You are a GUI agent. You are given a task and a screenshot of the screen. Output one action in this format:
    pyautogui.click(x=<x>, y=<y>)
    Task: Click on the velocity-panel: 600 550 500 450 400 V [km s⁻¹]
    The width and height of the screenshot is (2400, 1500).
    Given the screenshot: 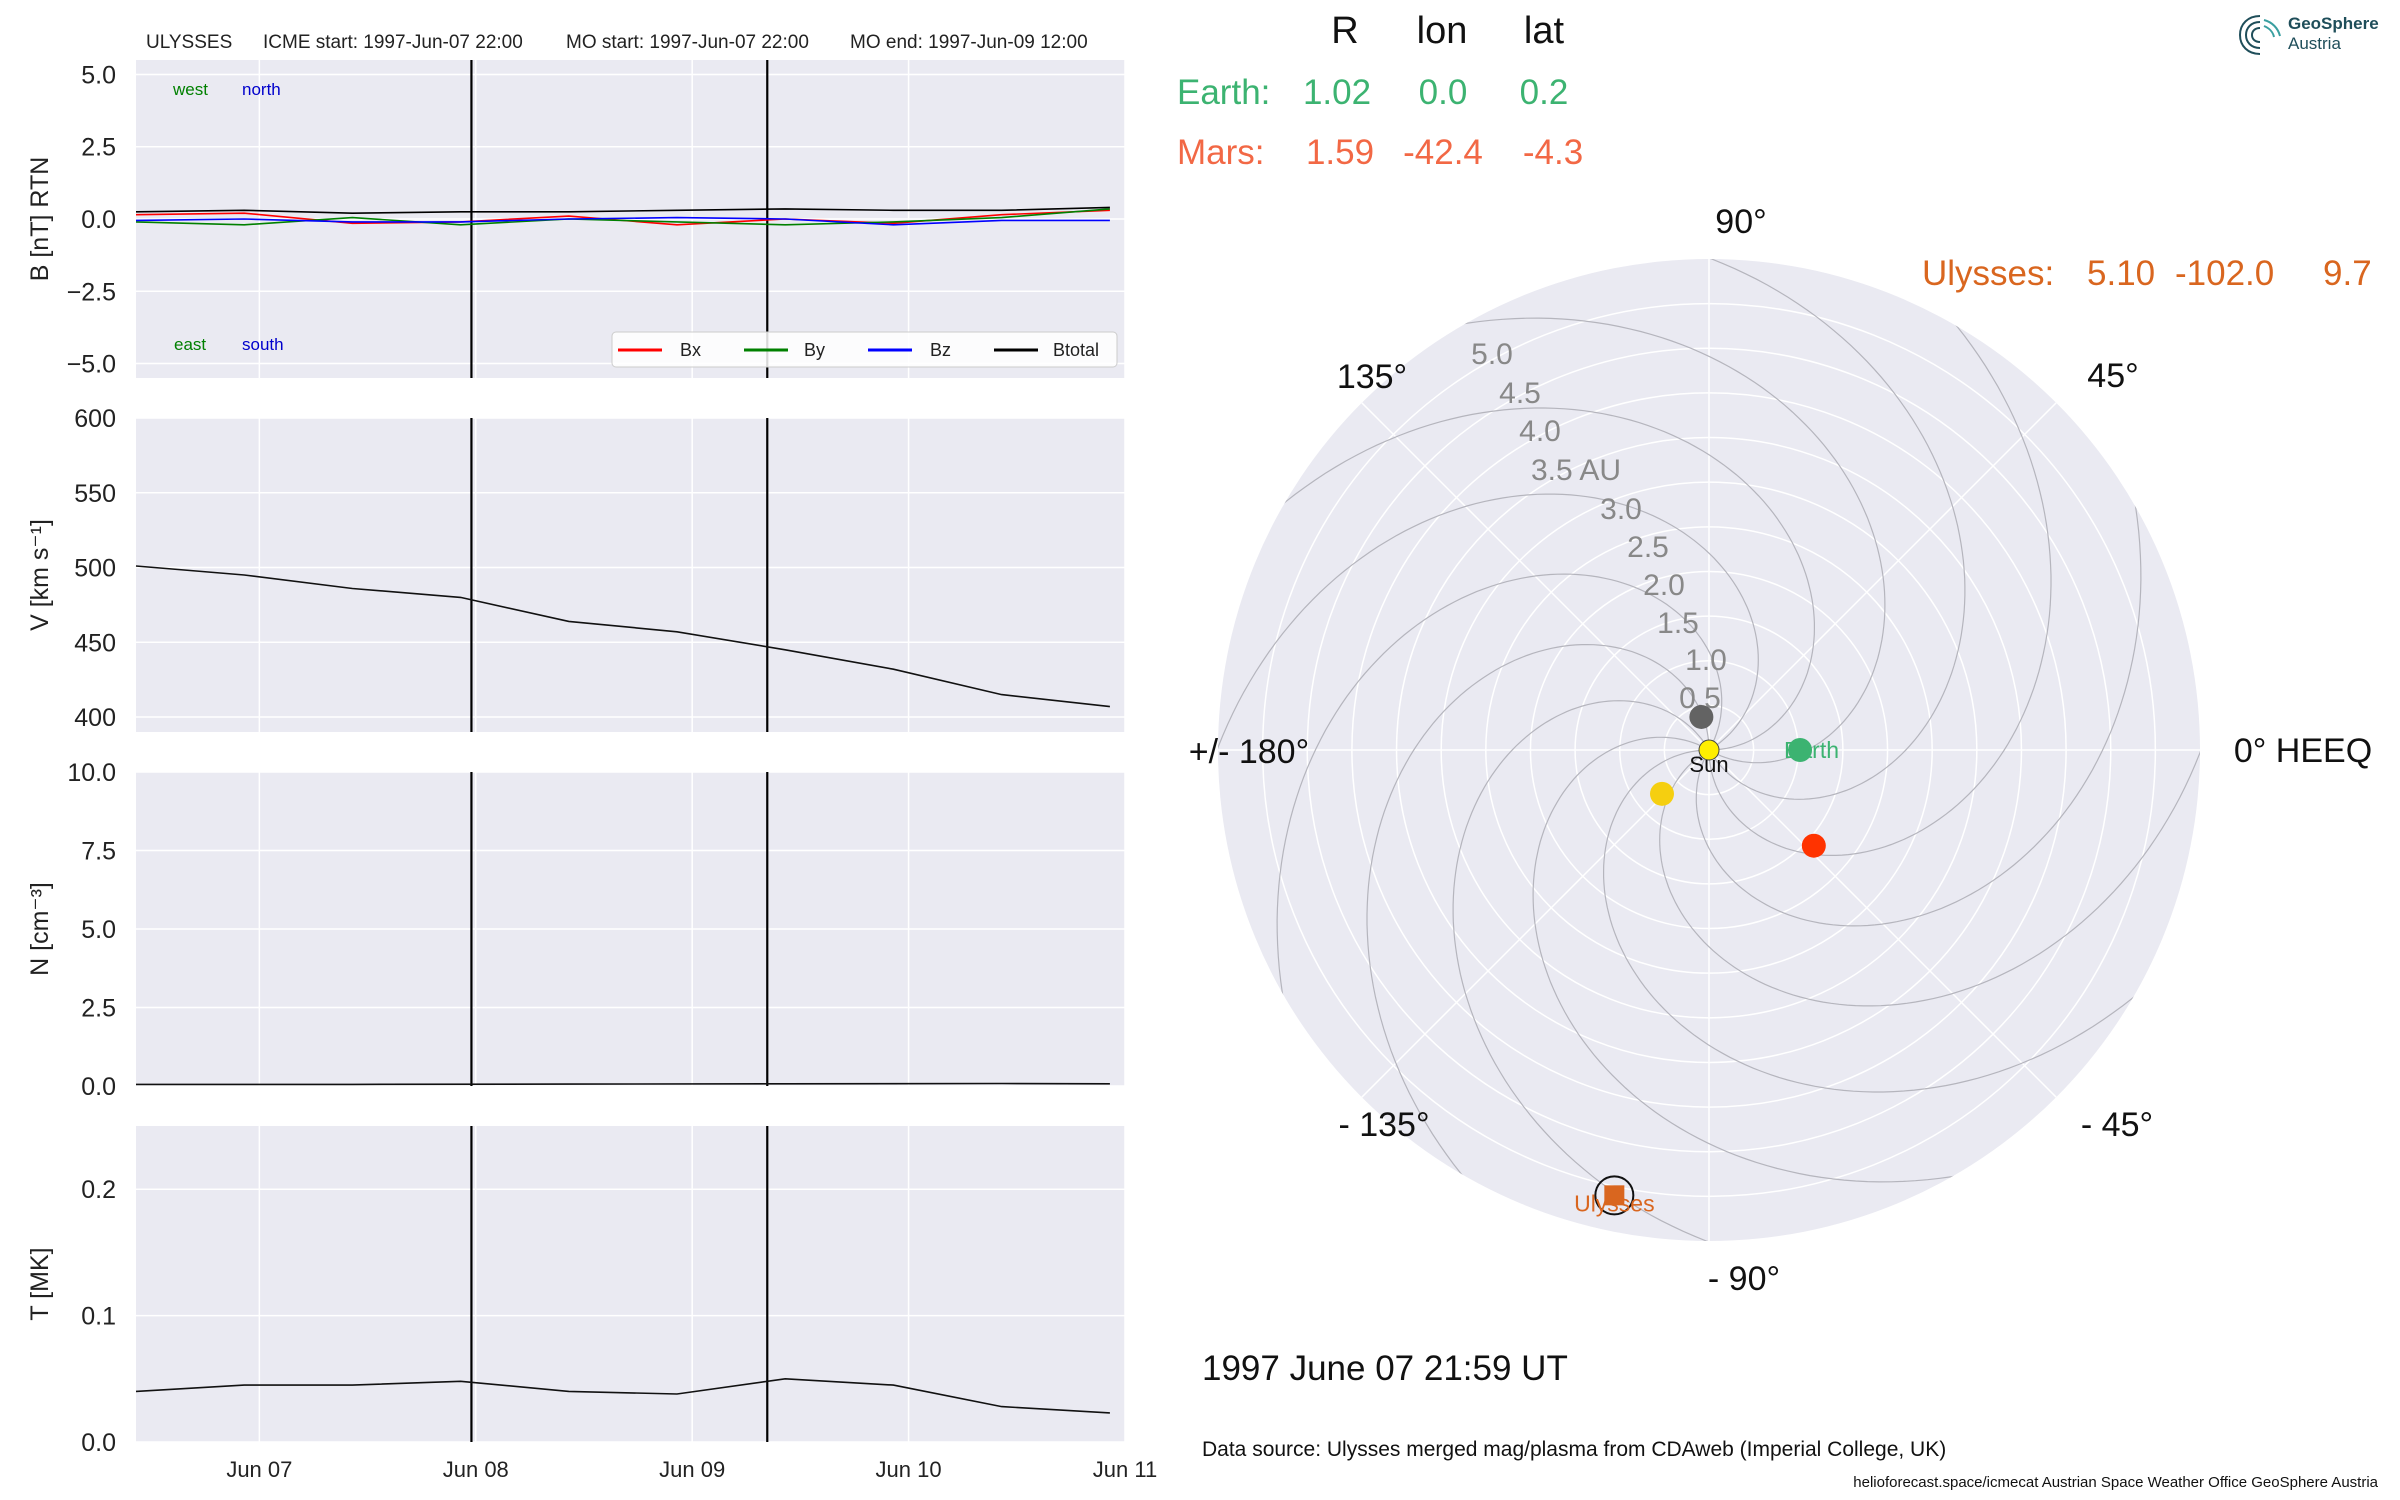 What is the action you would take?
    pyautogui.click(x=576, y=568)
    